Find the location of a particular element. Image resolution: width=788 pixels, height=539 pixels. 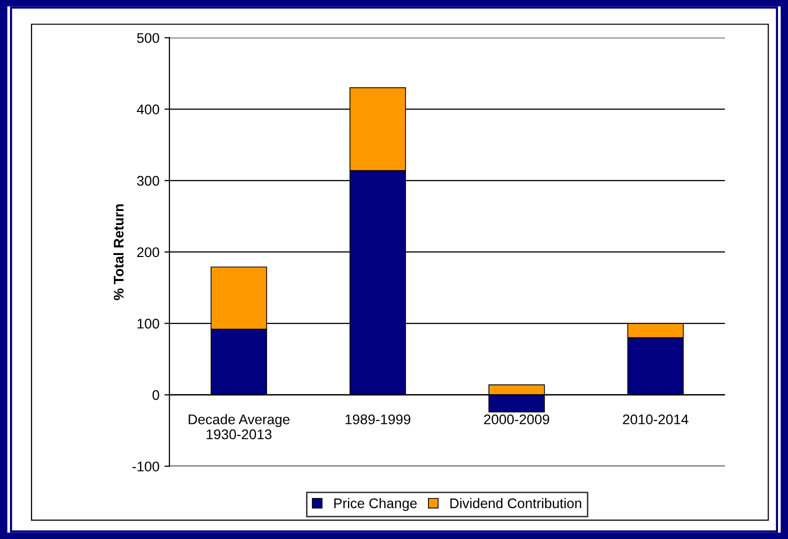

y-tick-label: 200 is located at coordinates (148, 252).